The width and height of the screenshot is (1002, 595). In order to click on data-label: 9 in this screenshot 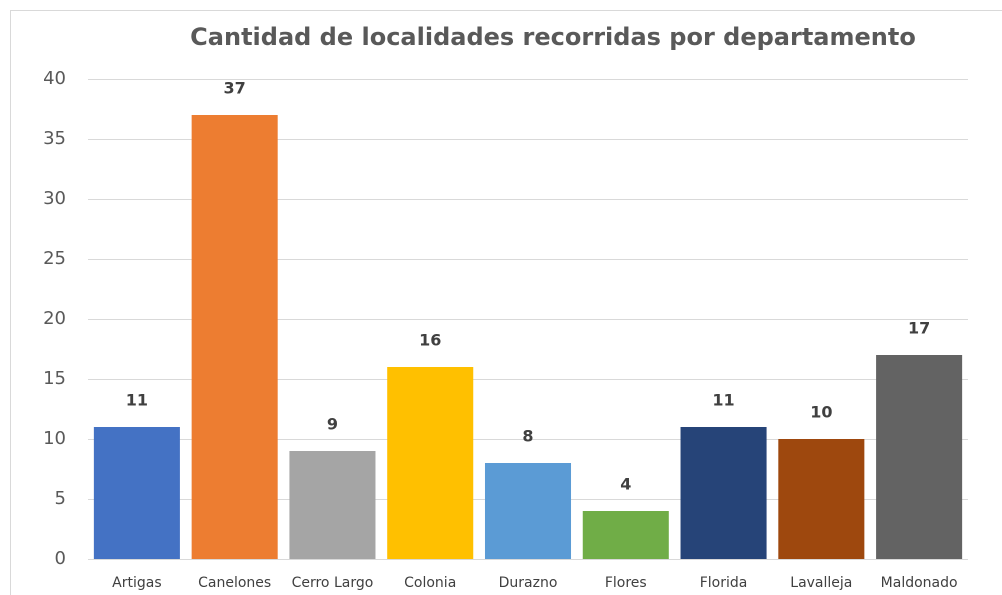, I will do `click(332, 424)`.